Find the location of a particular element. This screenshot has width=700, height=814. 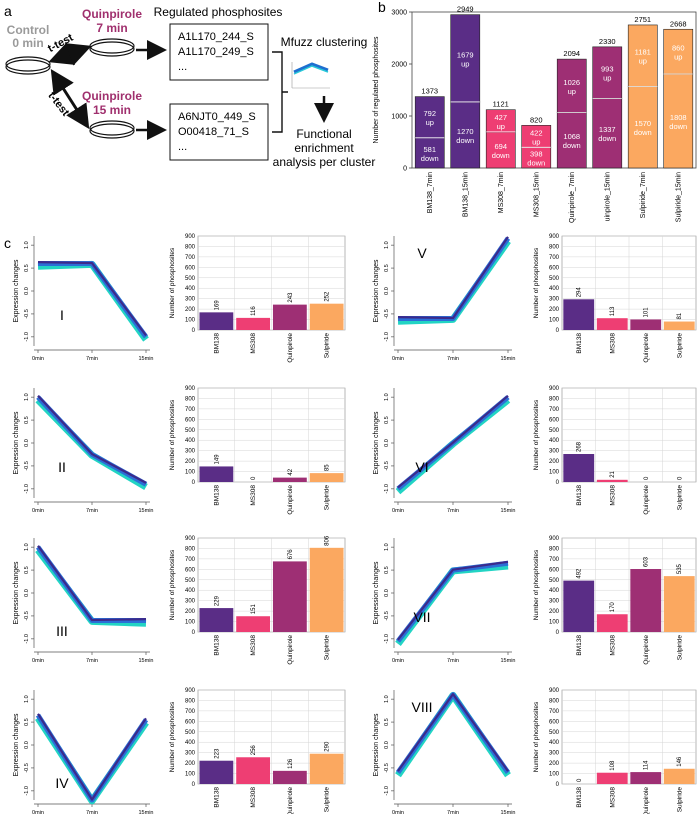

cluster-bar-value-label: 81 is located at coordinates (680, 315).